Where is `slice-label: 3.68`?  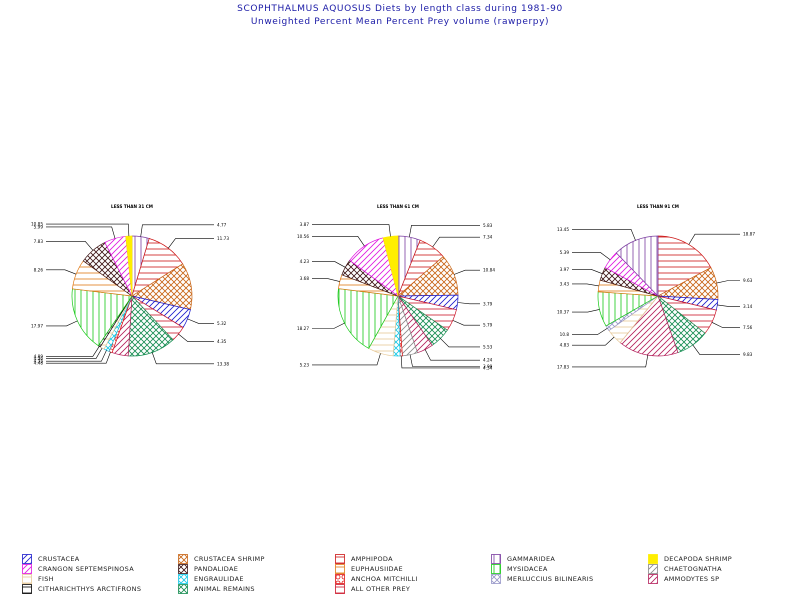 slice-label: 3.68 is located at coordinates (305, 278).